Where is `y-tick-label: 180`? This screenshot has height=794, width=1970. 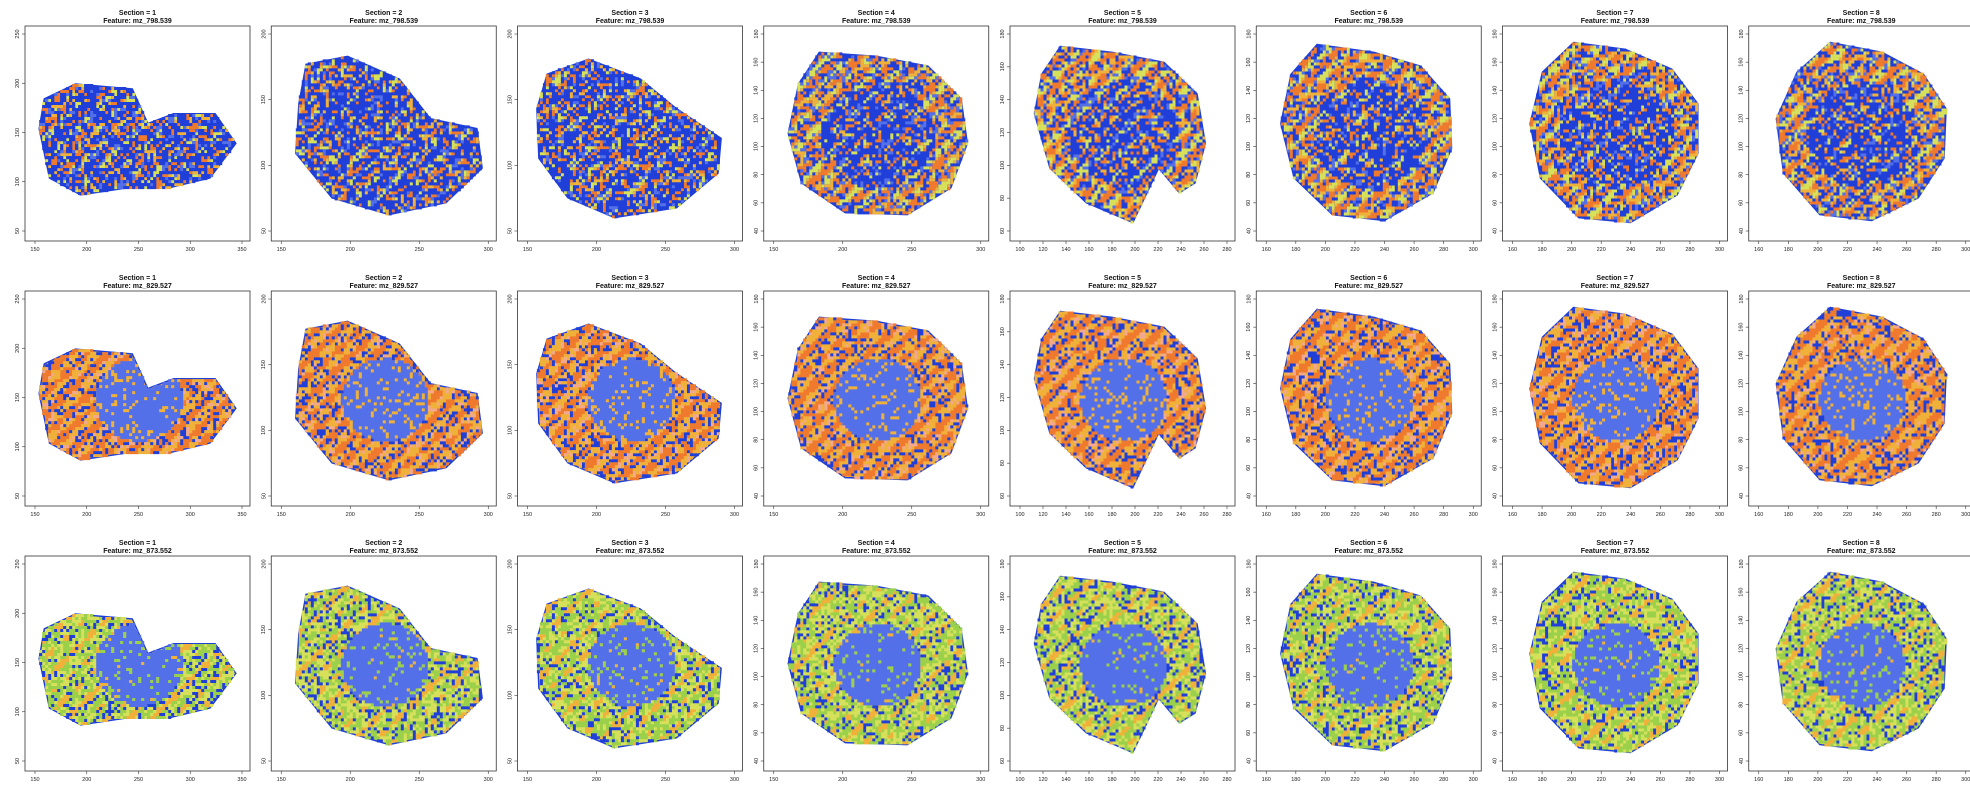 y-tick-label: 180 is located at coordinates (1003, 563).